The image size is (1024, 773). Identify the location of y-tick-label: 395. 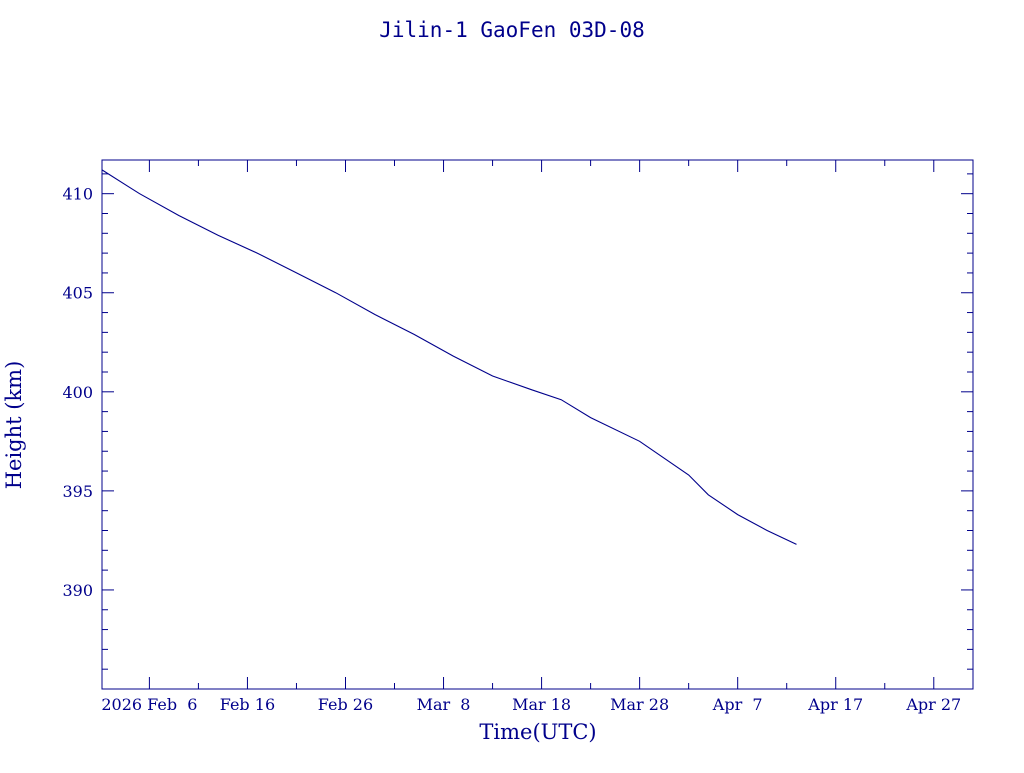
(77, 491).